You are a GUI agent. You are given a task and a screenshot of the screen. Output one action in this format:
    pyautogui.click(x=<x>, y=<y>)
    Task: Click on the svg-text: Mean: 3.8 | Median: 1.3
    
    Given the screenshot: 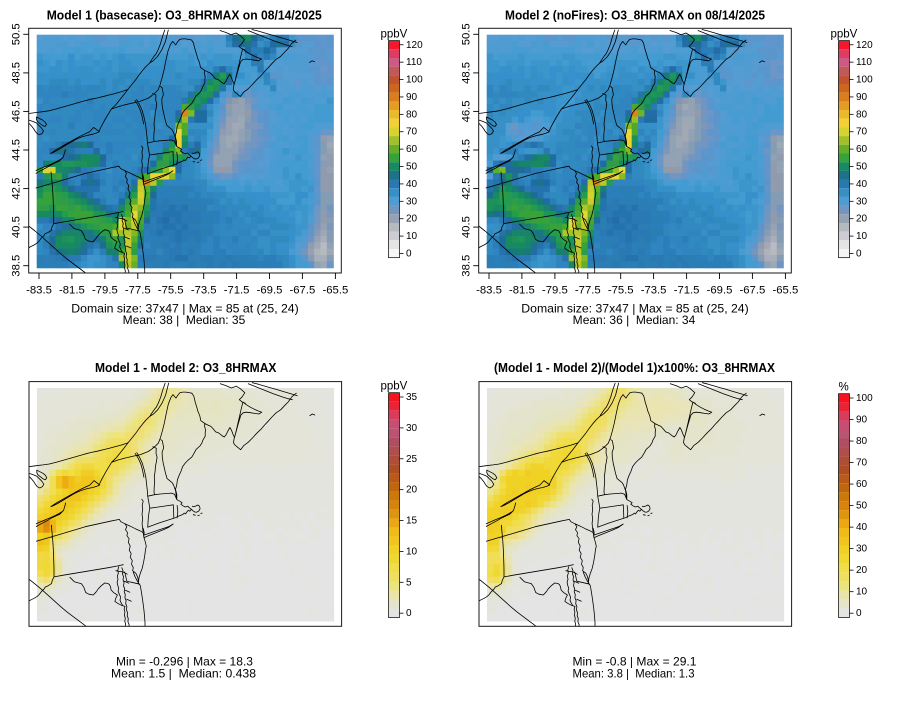 What is the action you would take?
    pyautogui.click(x=634, y=673)
    